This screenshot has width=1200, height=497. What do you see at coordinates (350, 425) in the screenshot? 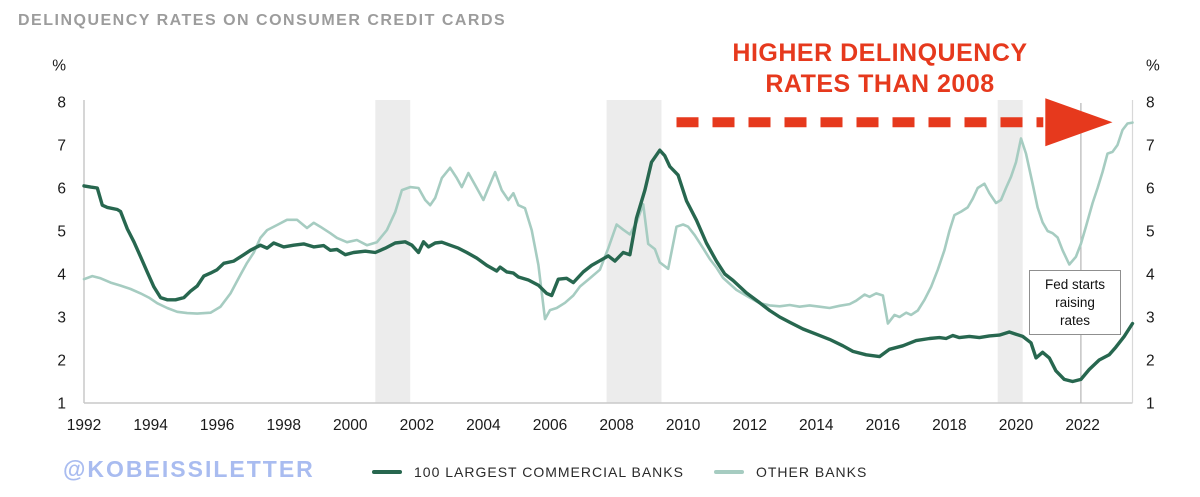
I see `x-tick-label: 2000` at bounding box center [350, 425].